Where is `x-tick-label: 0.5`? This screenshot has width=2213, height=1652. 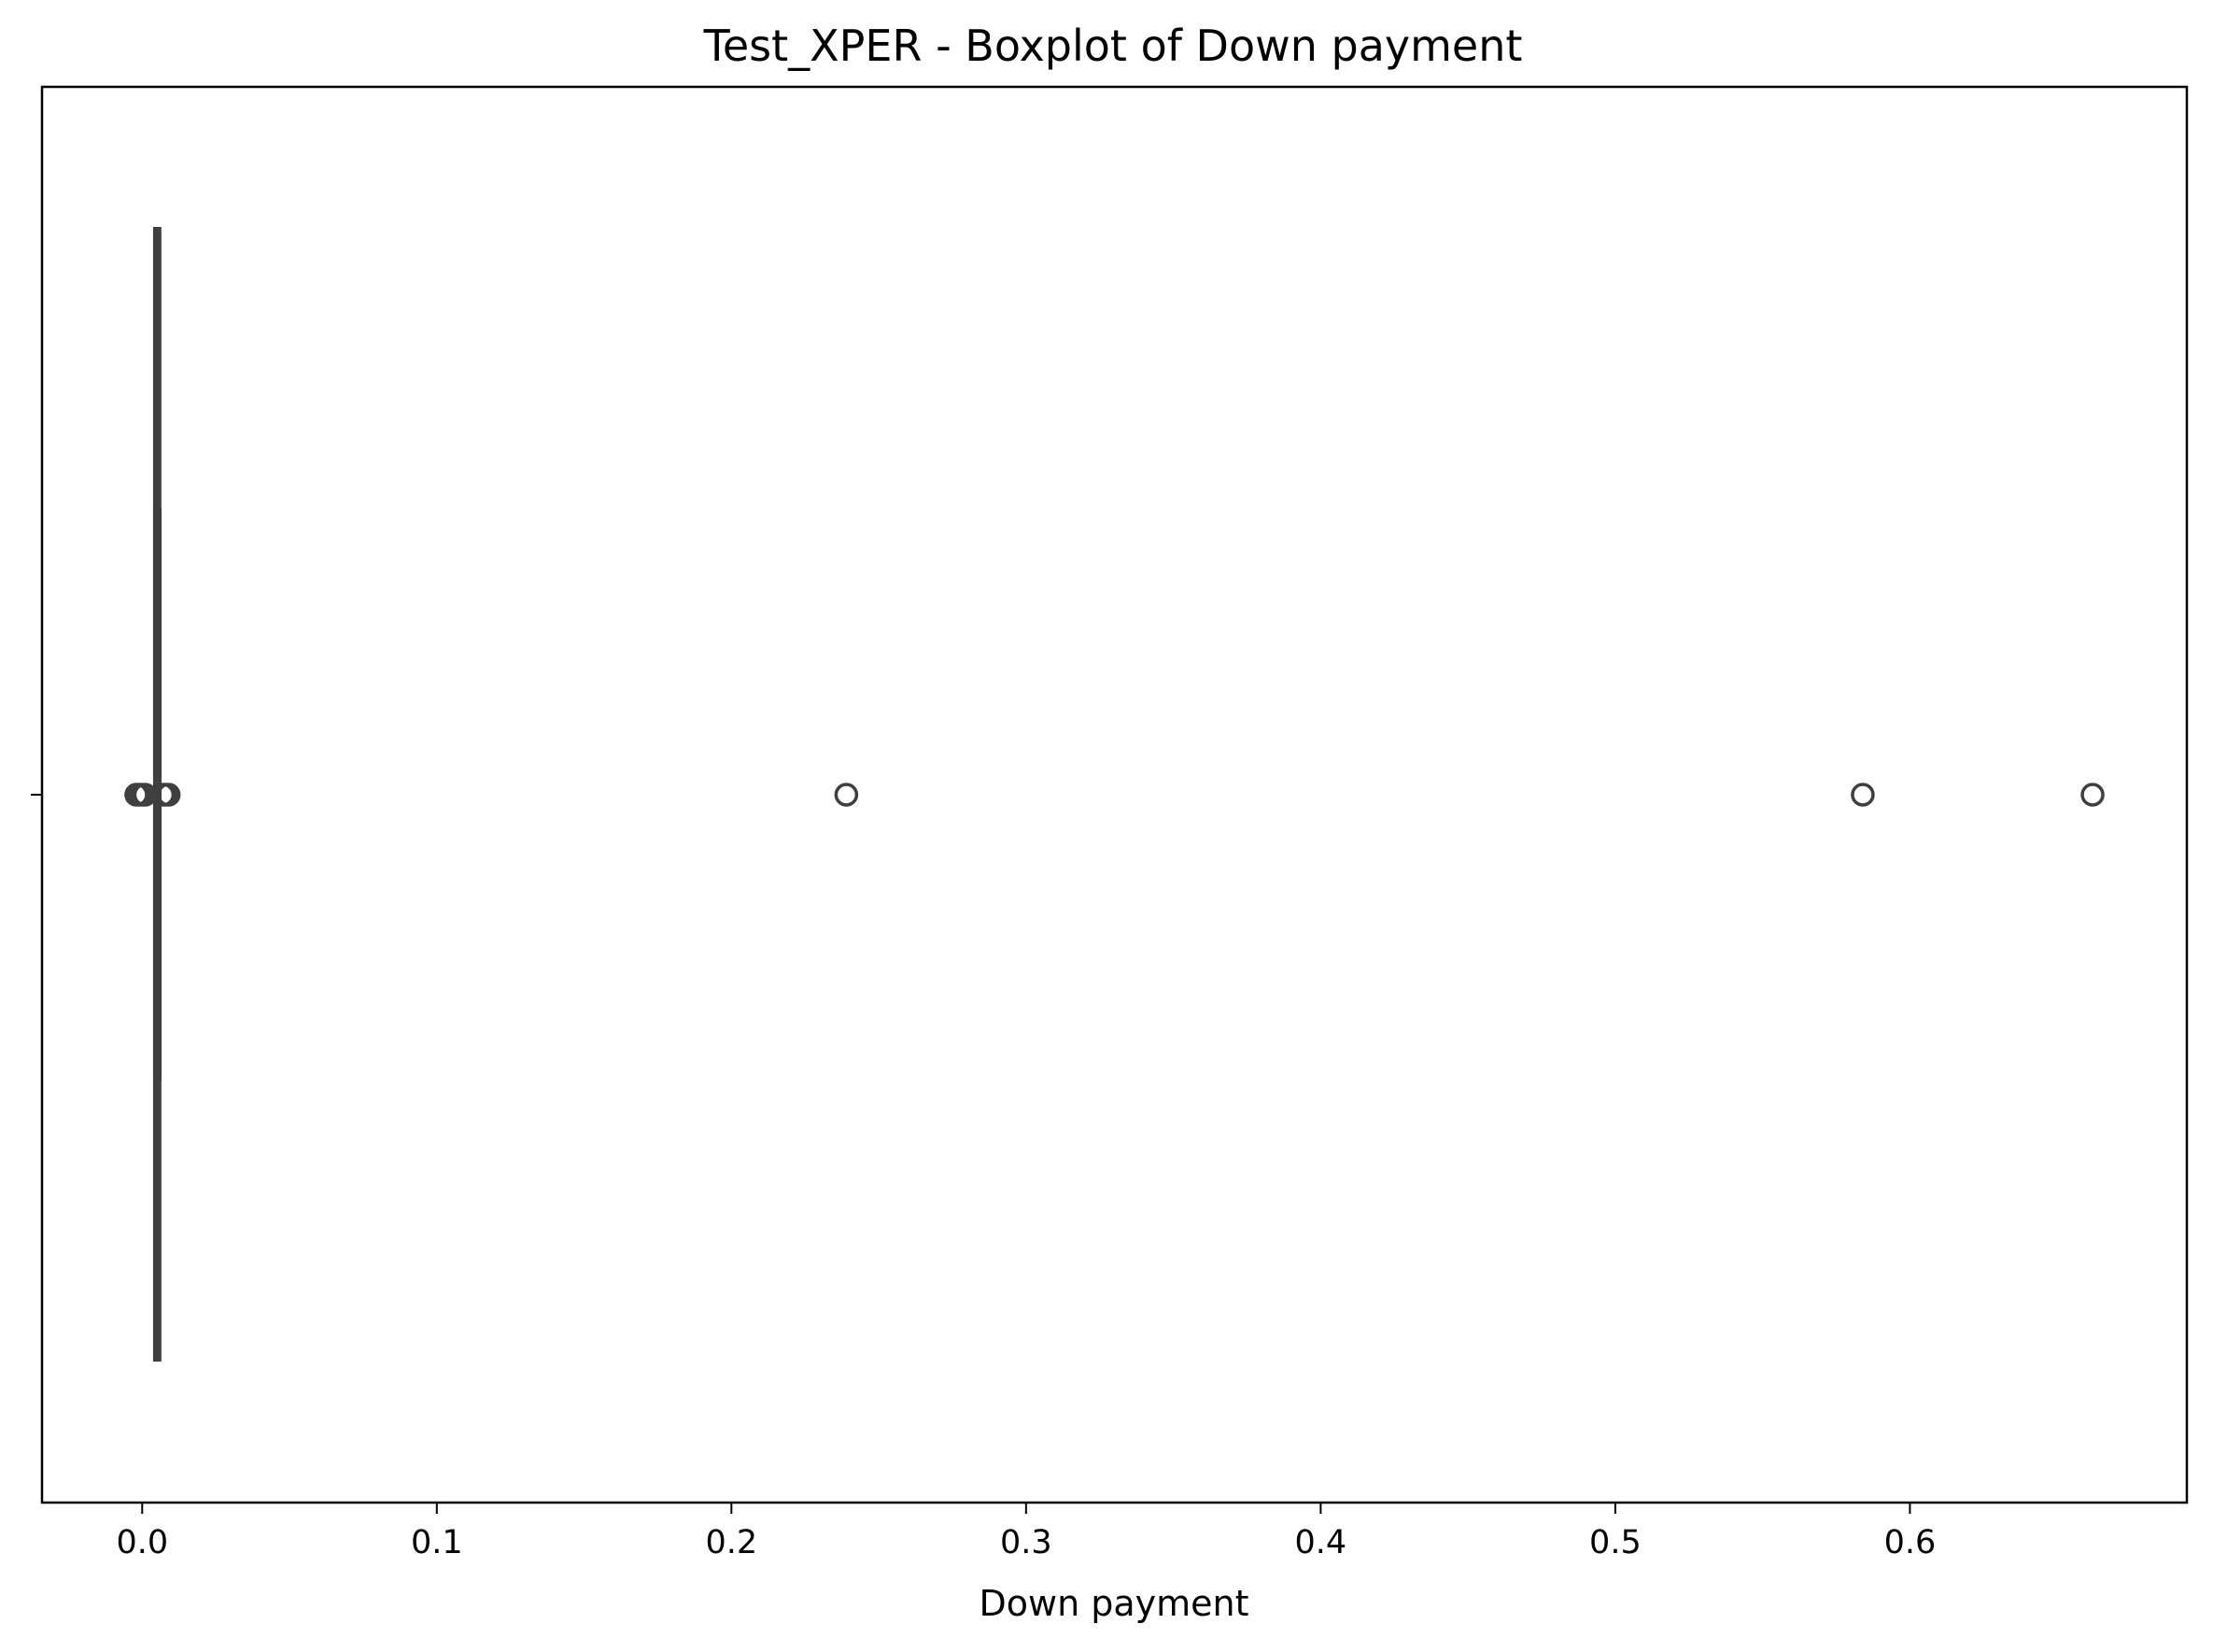 x-tick-label: 0.5 is located at coordinates (1616, 1542).